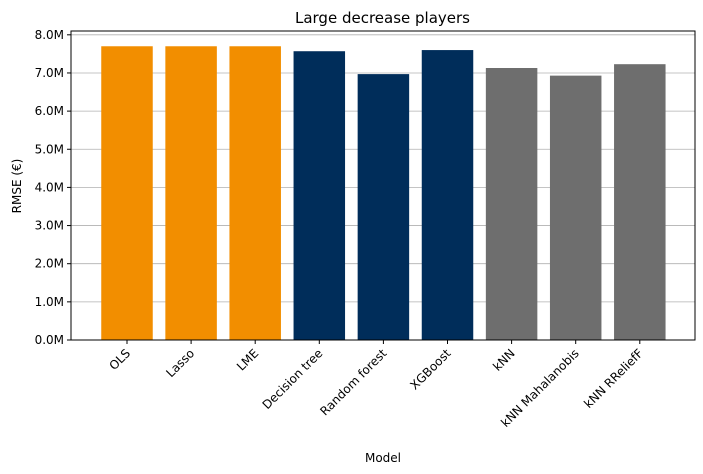 The image size is (703, 474). What do you see at coordinates (49, 340) in the screenshot?
I see `y-tick-label: 0.0M` at bounding box center [49, 340].